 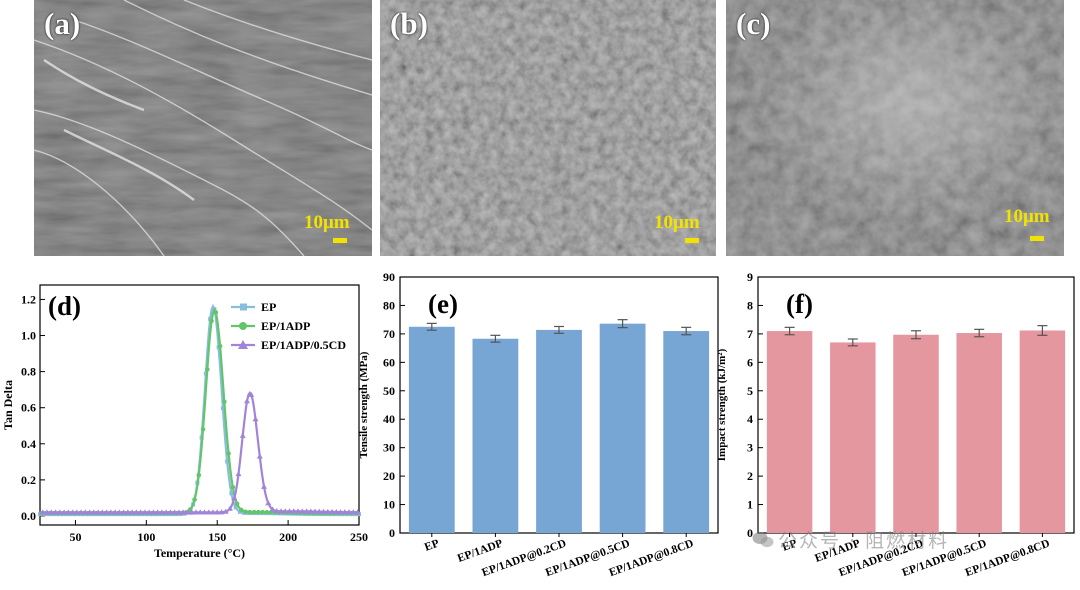 I want to click on chart-f-panel-label: (f), so click(x=799, y=304).